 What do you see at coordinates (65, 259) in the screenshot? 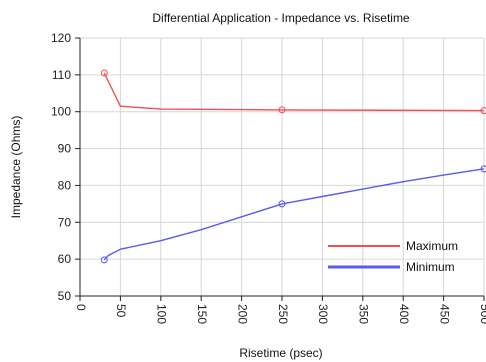
I see `y-tick-label: 60` at bounding box center [65, 259].